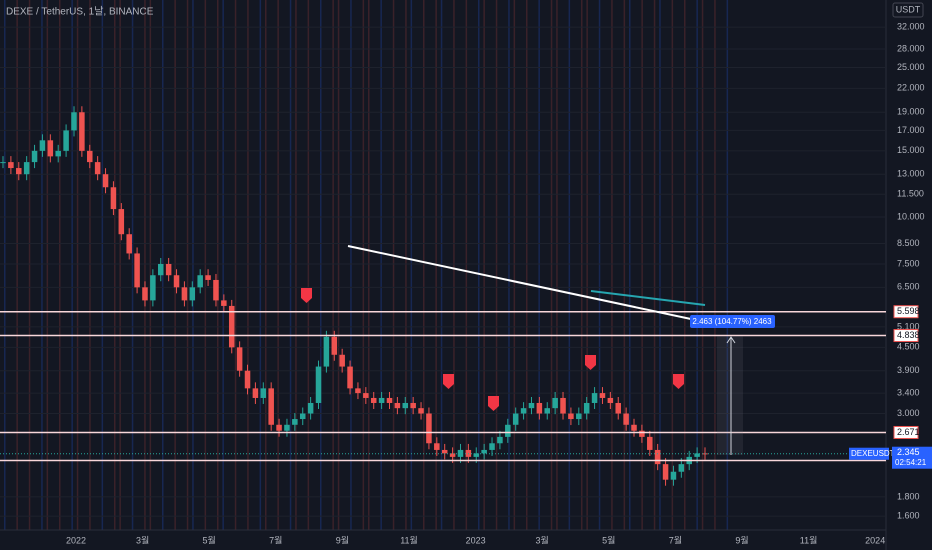  Describe the element at coordinates (908, 392) in the screenshot. I see `y-tick-label: 3.400` at that location.